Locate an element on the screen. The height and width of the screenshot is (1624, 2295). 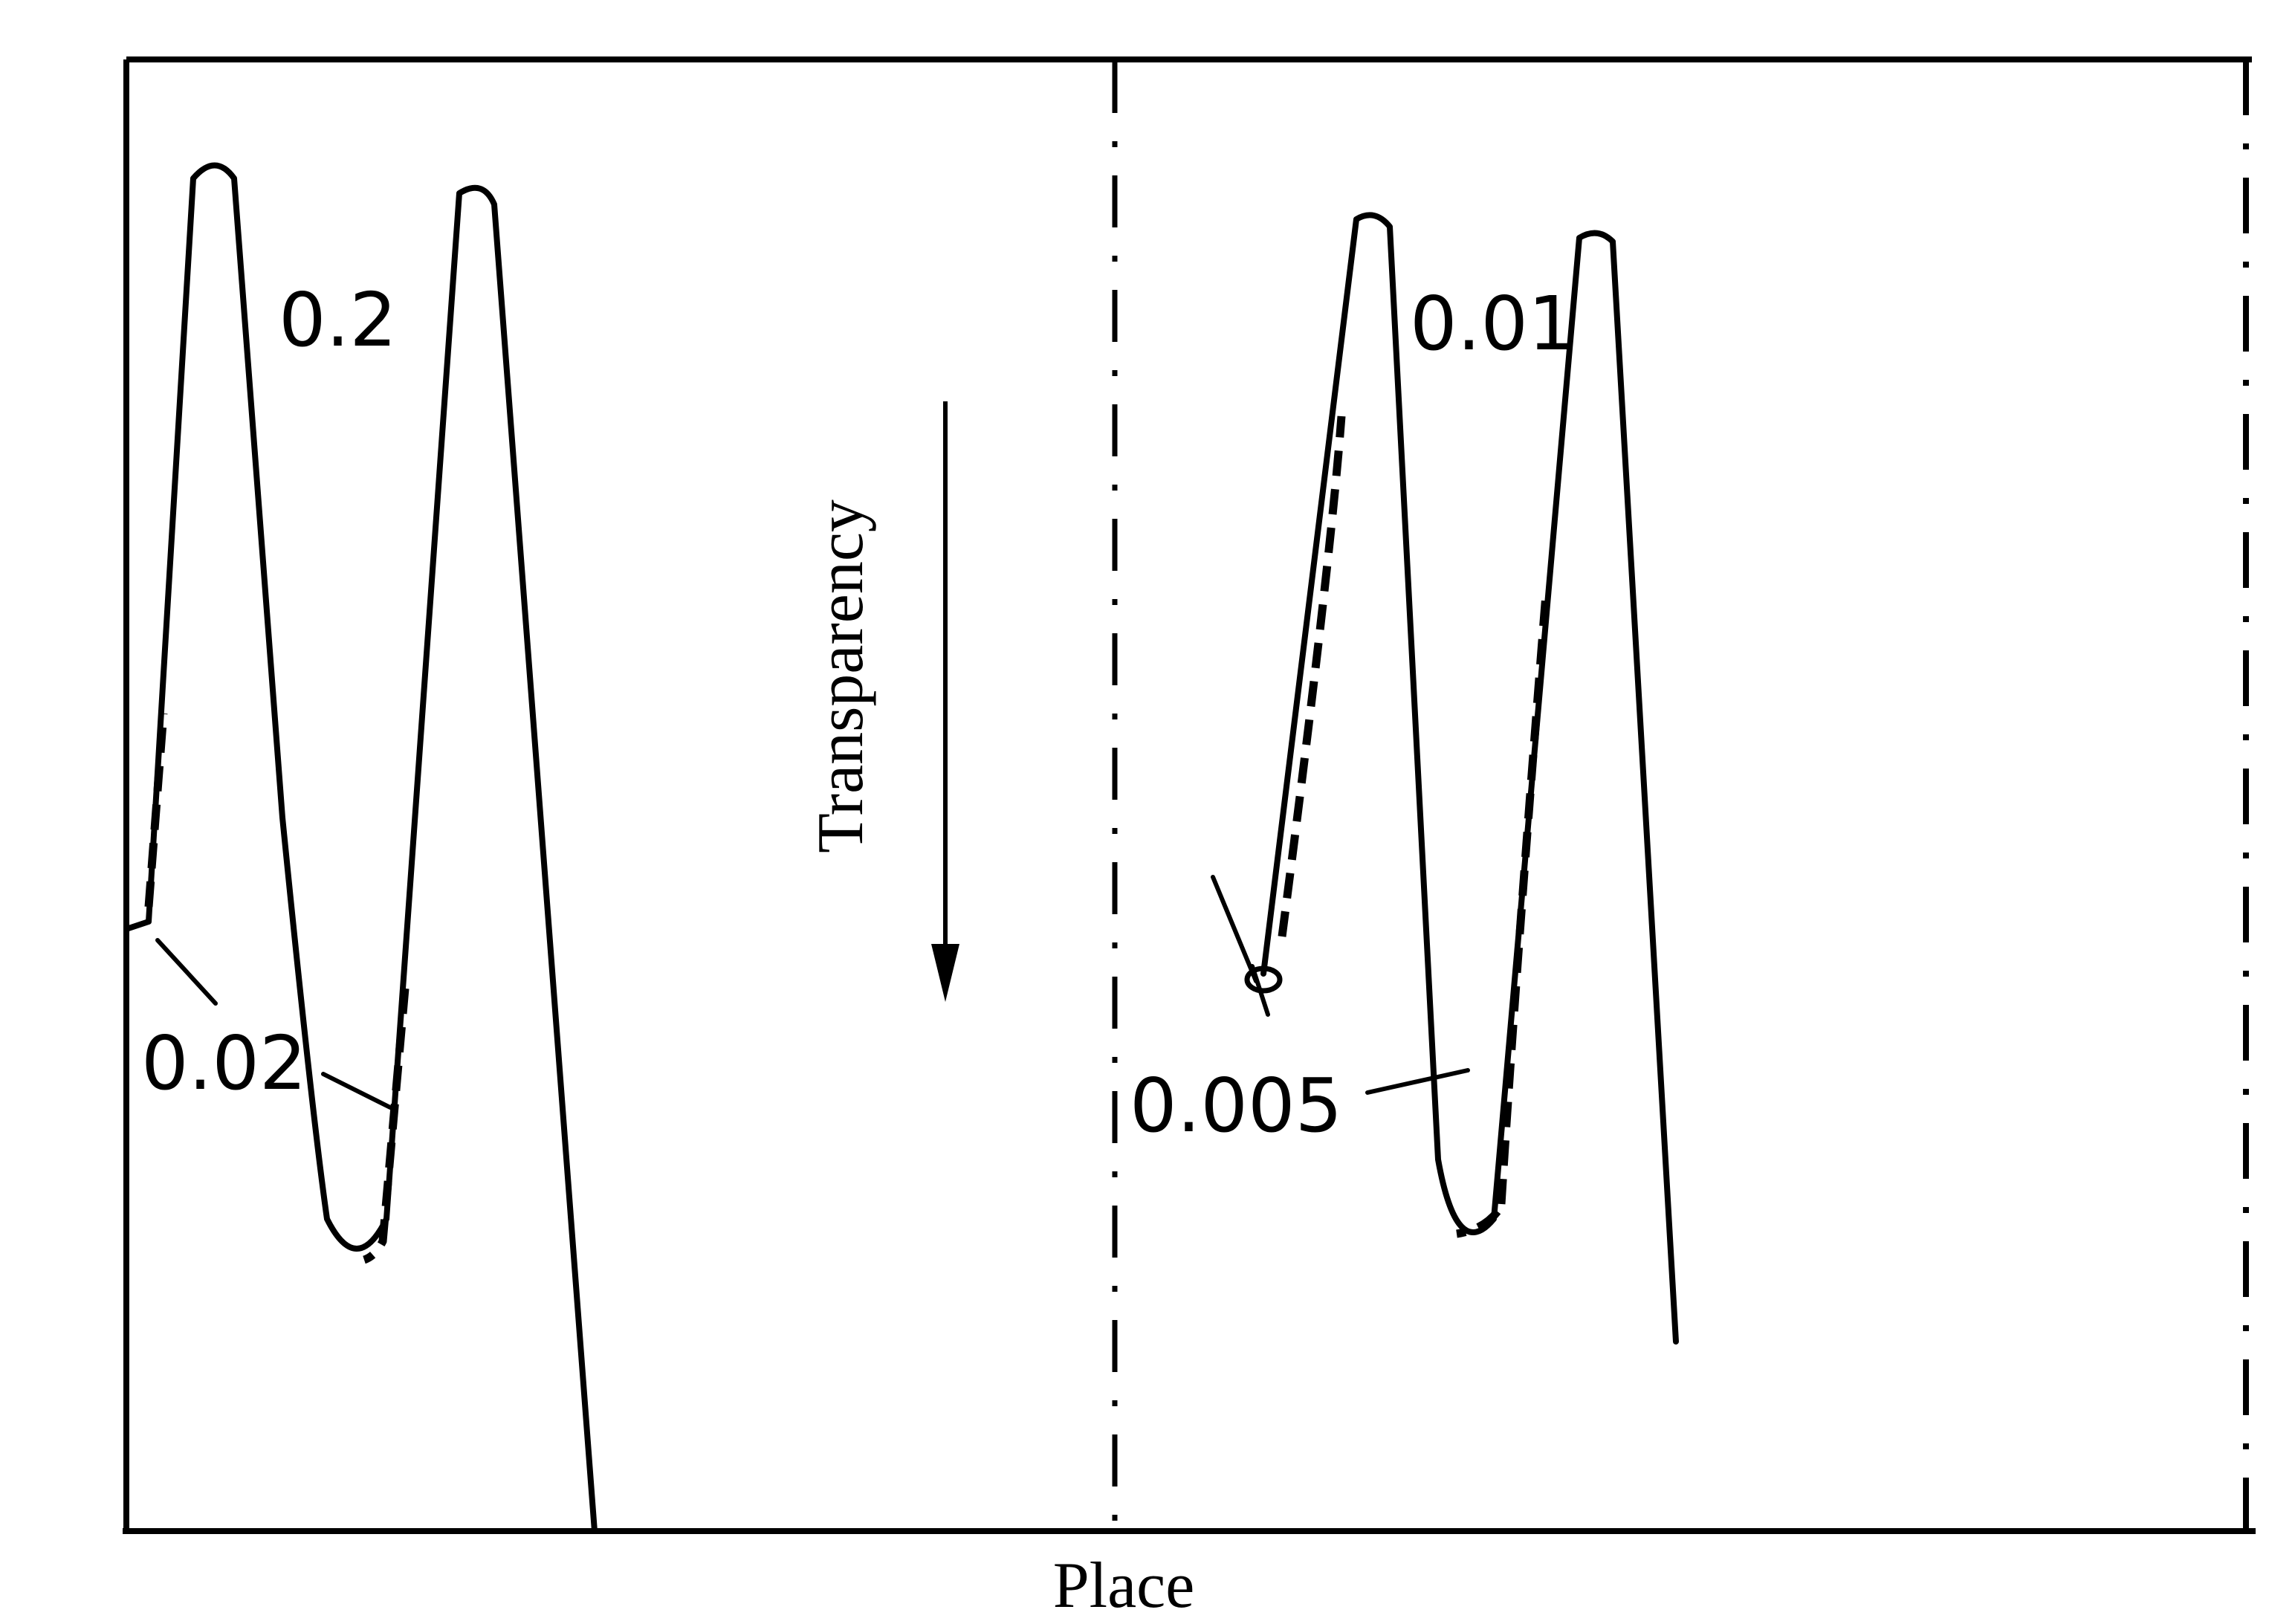
curve-0.01 is located at coordinates (1469, 779).